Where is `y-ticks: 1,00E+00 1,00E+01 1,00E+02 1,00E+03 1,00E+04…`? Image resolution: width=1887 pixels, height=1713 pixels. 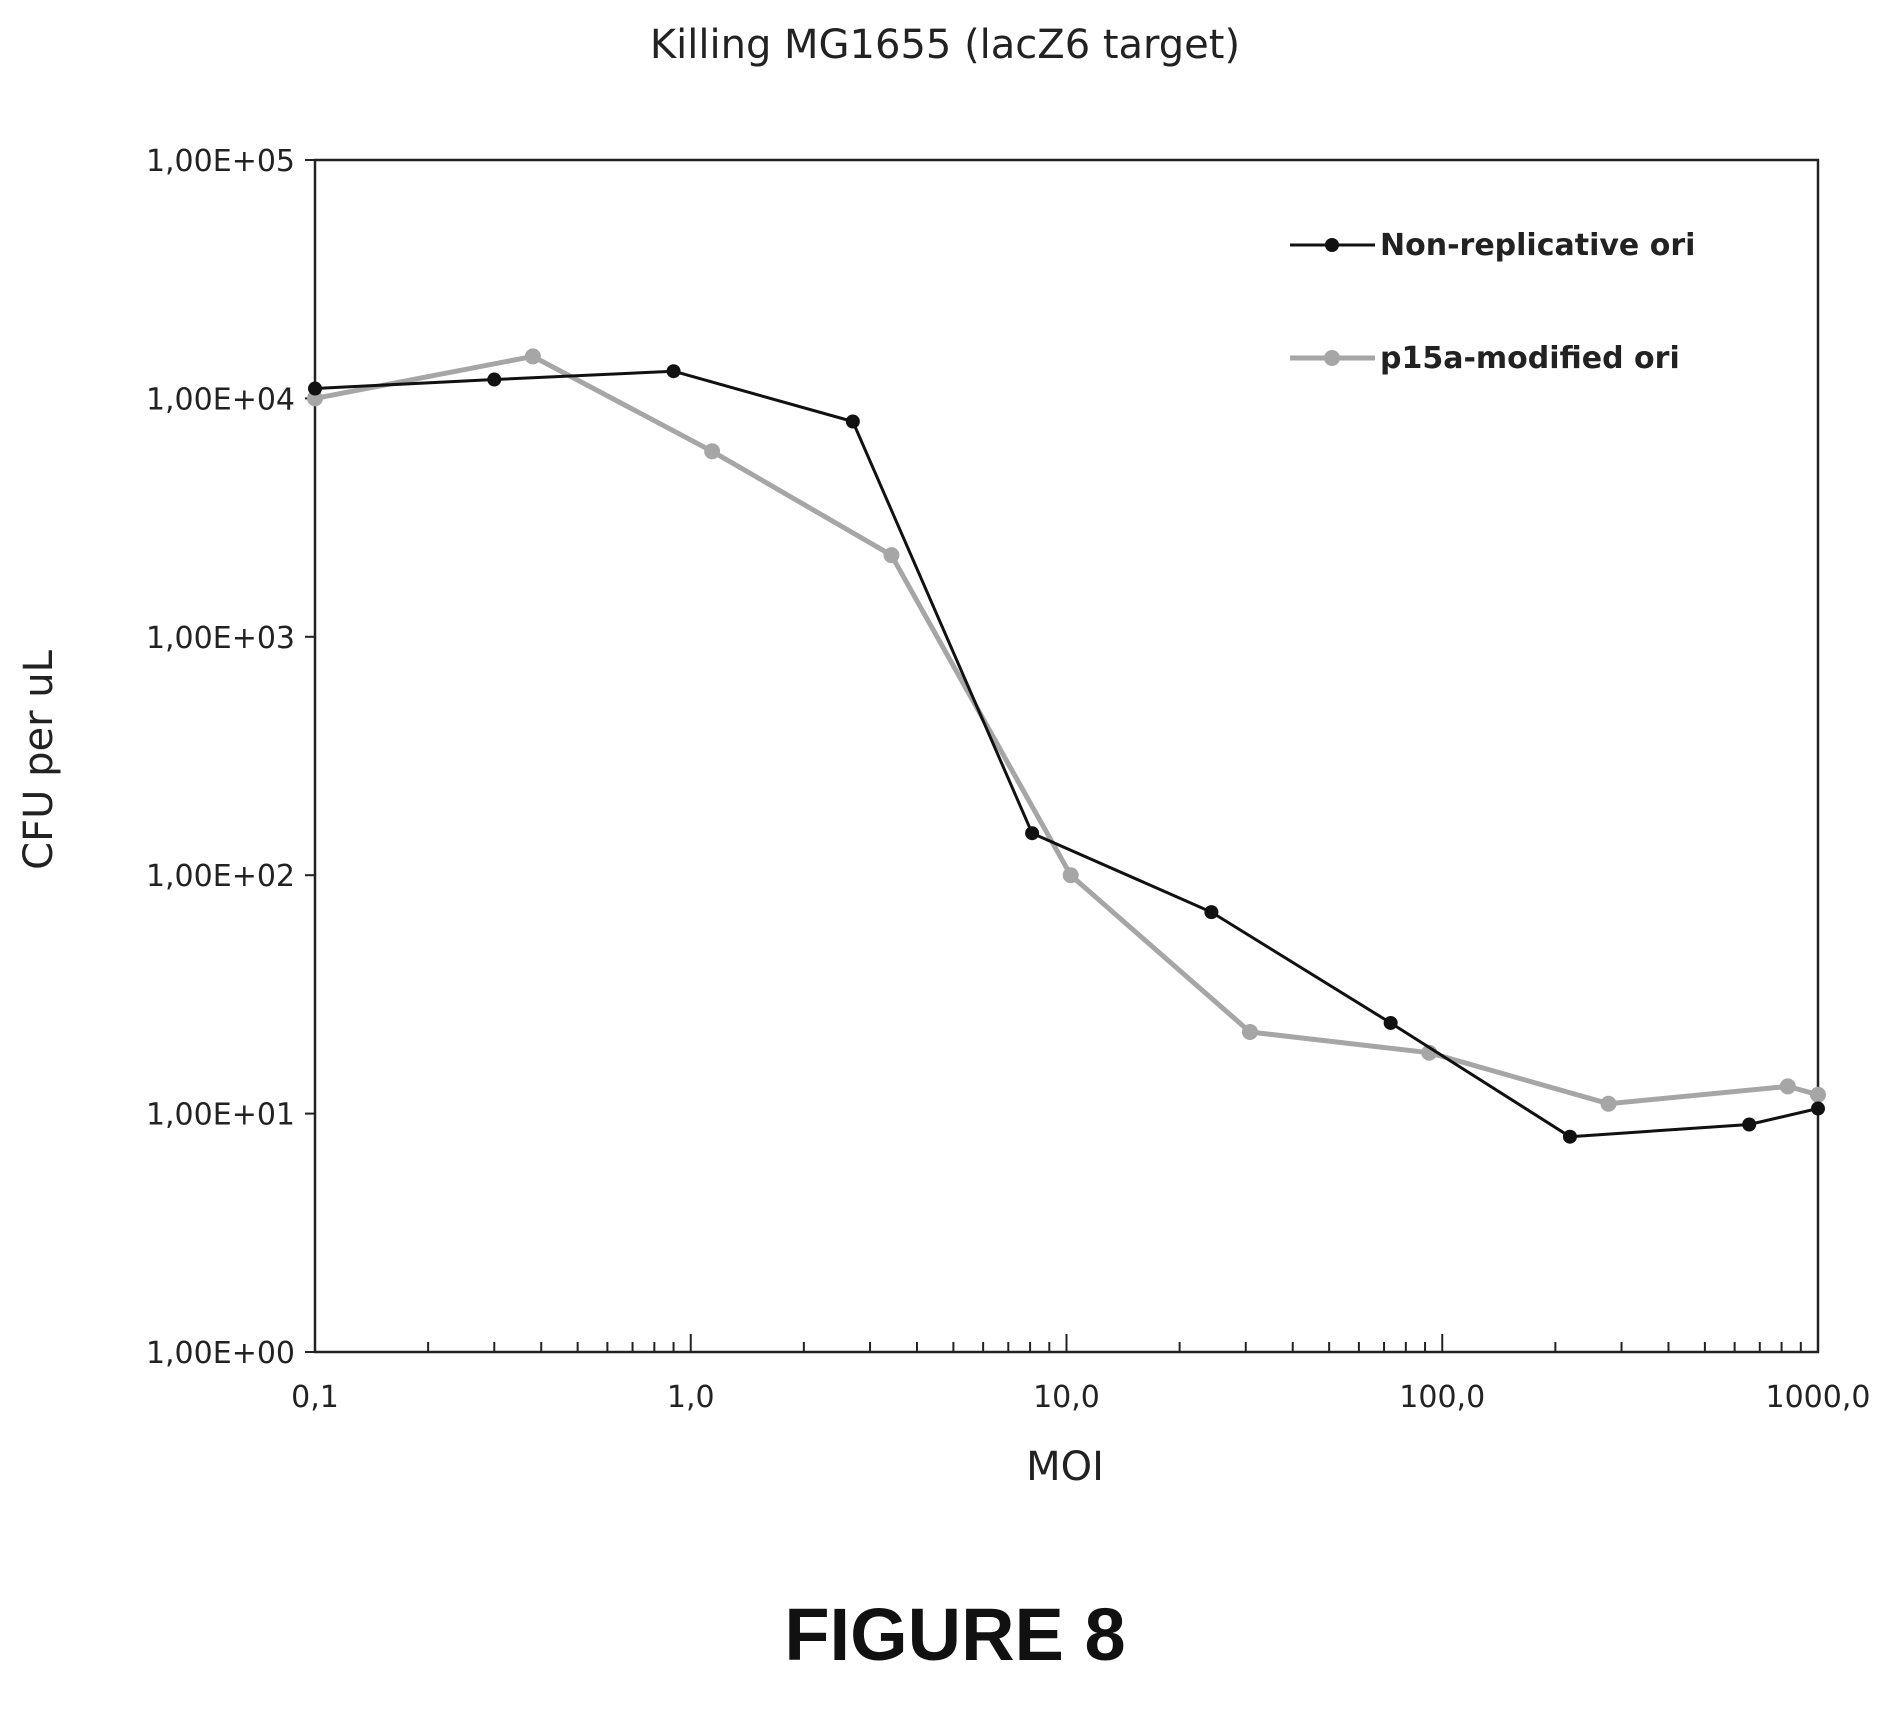
y-ticks: 1,00E+00 1,00E+01 1,00E+02 1,00E+03 1,00E+04… is located at coordinates (230, 757).